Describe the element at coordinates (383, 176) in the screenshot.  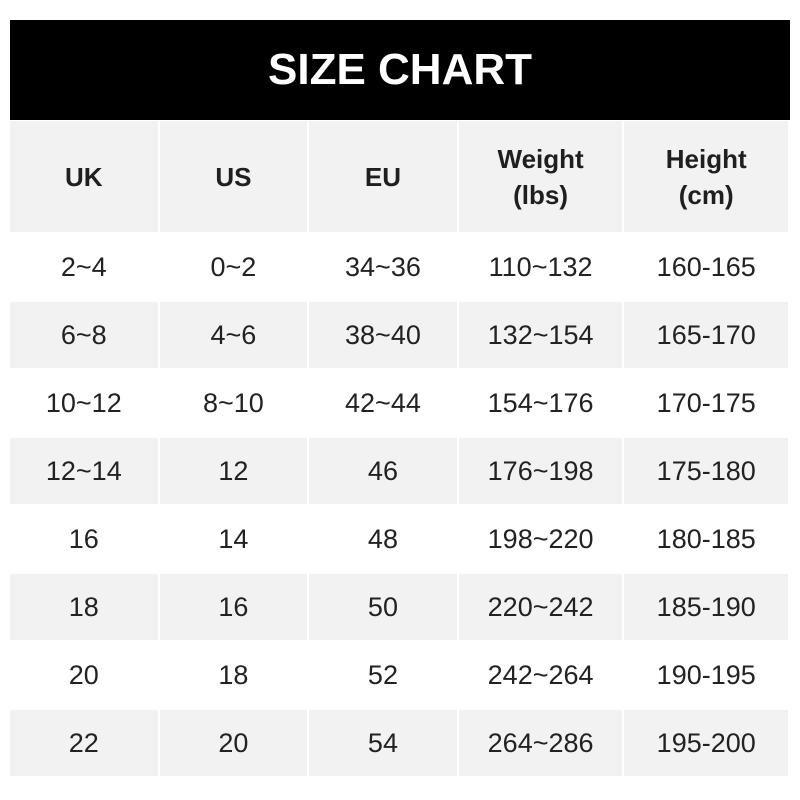
I see `column-header-eu: EU` at that location.